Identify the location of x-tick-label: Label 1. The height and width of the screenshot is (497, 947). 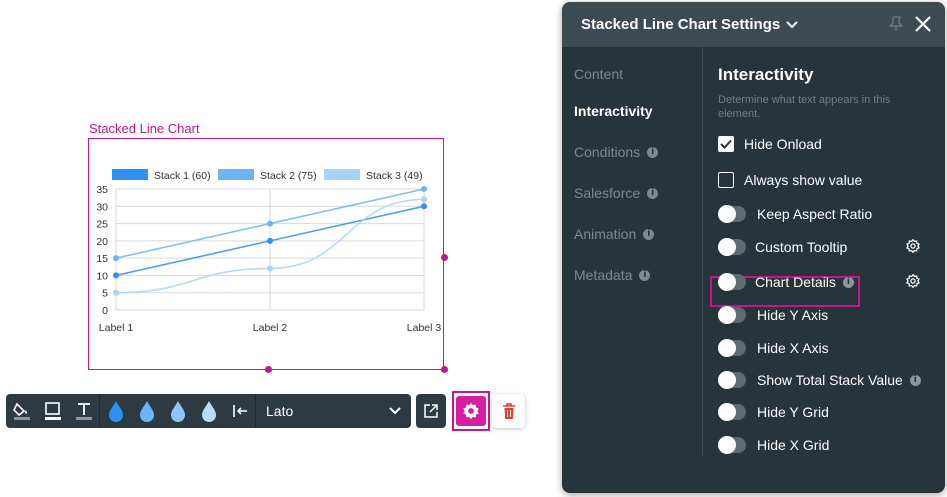
(116, 328).